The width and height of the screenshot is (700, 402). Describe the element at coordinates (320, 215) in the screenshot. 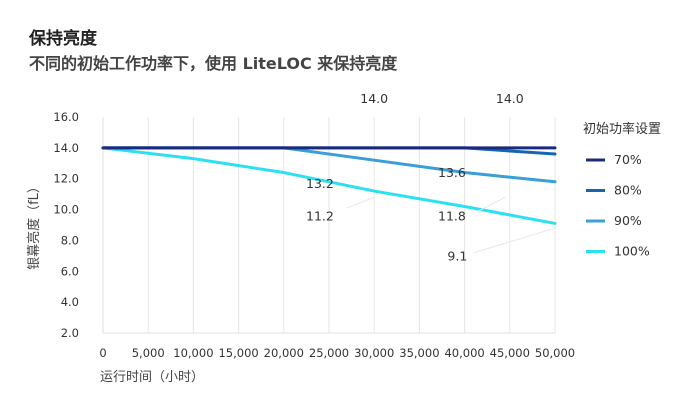

I see `annotation-label: 11.2` at that location.